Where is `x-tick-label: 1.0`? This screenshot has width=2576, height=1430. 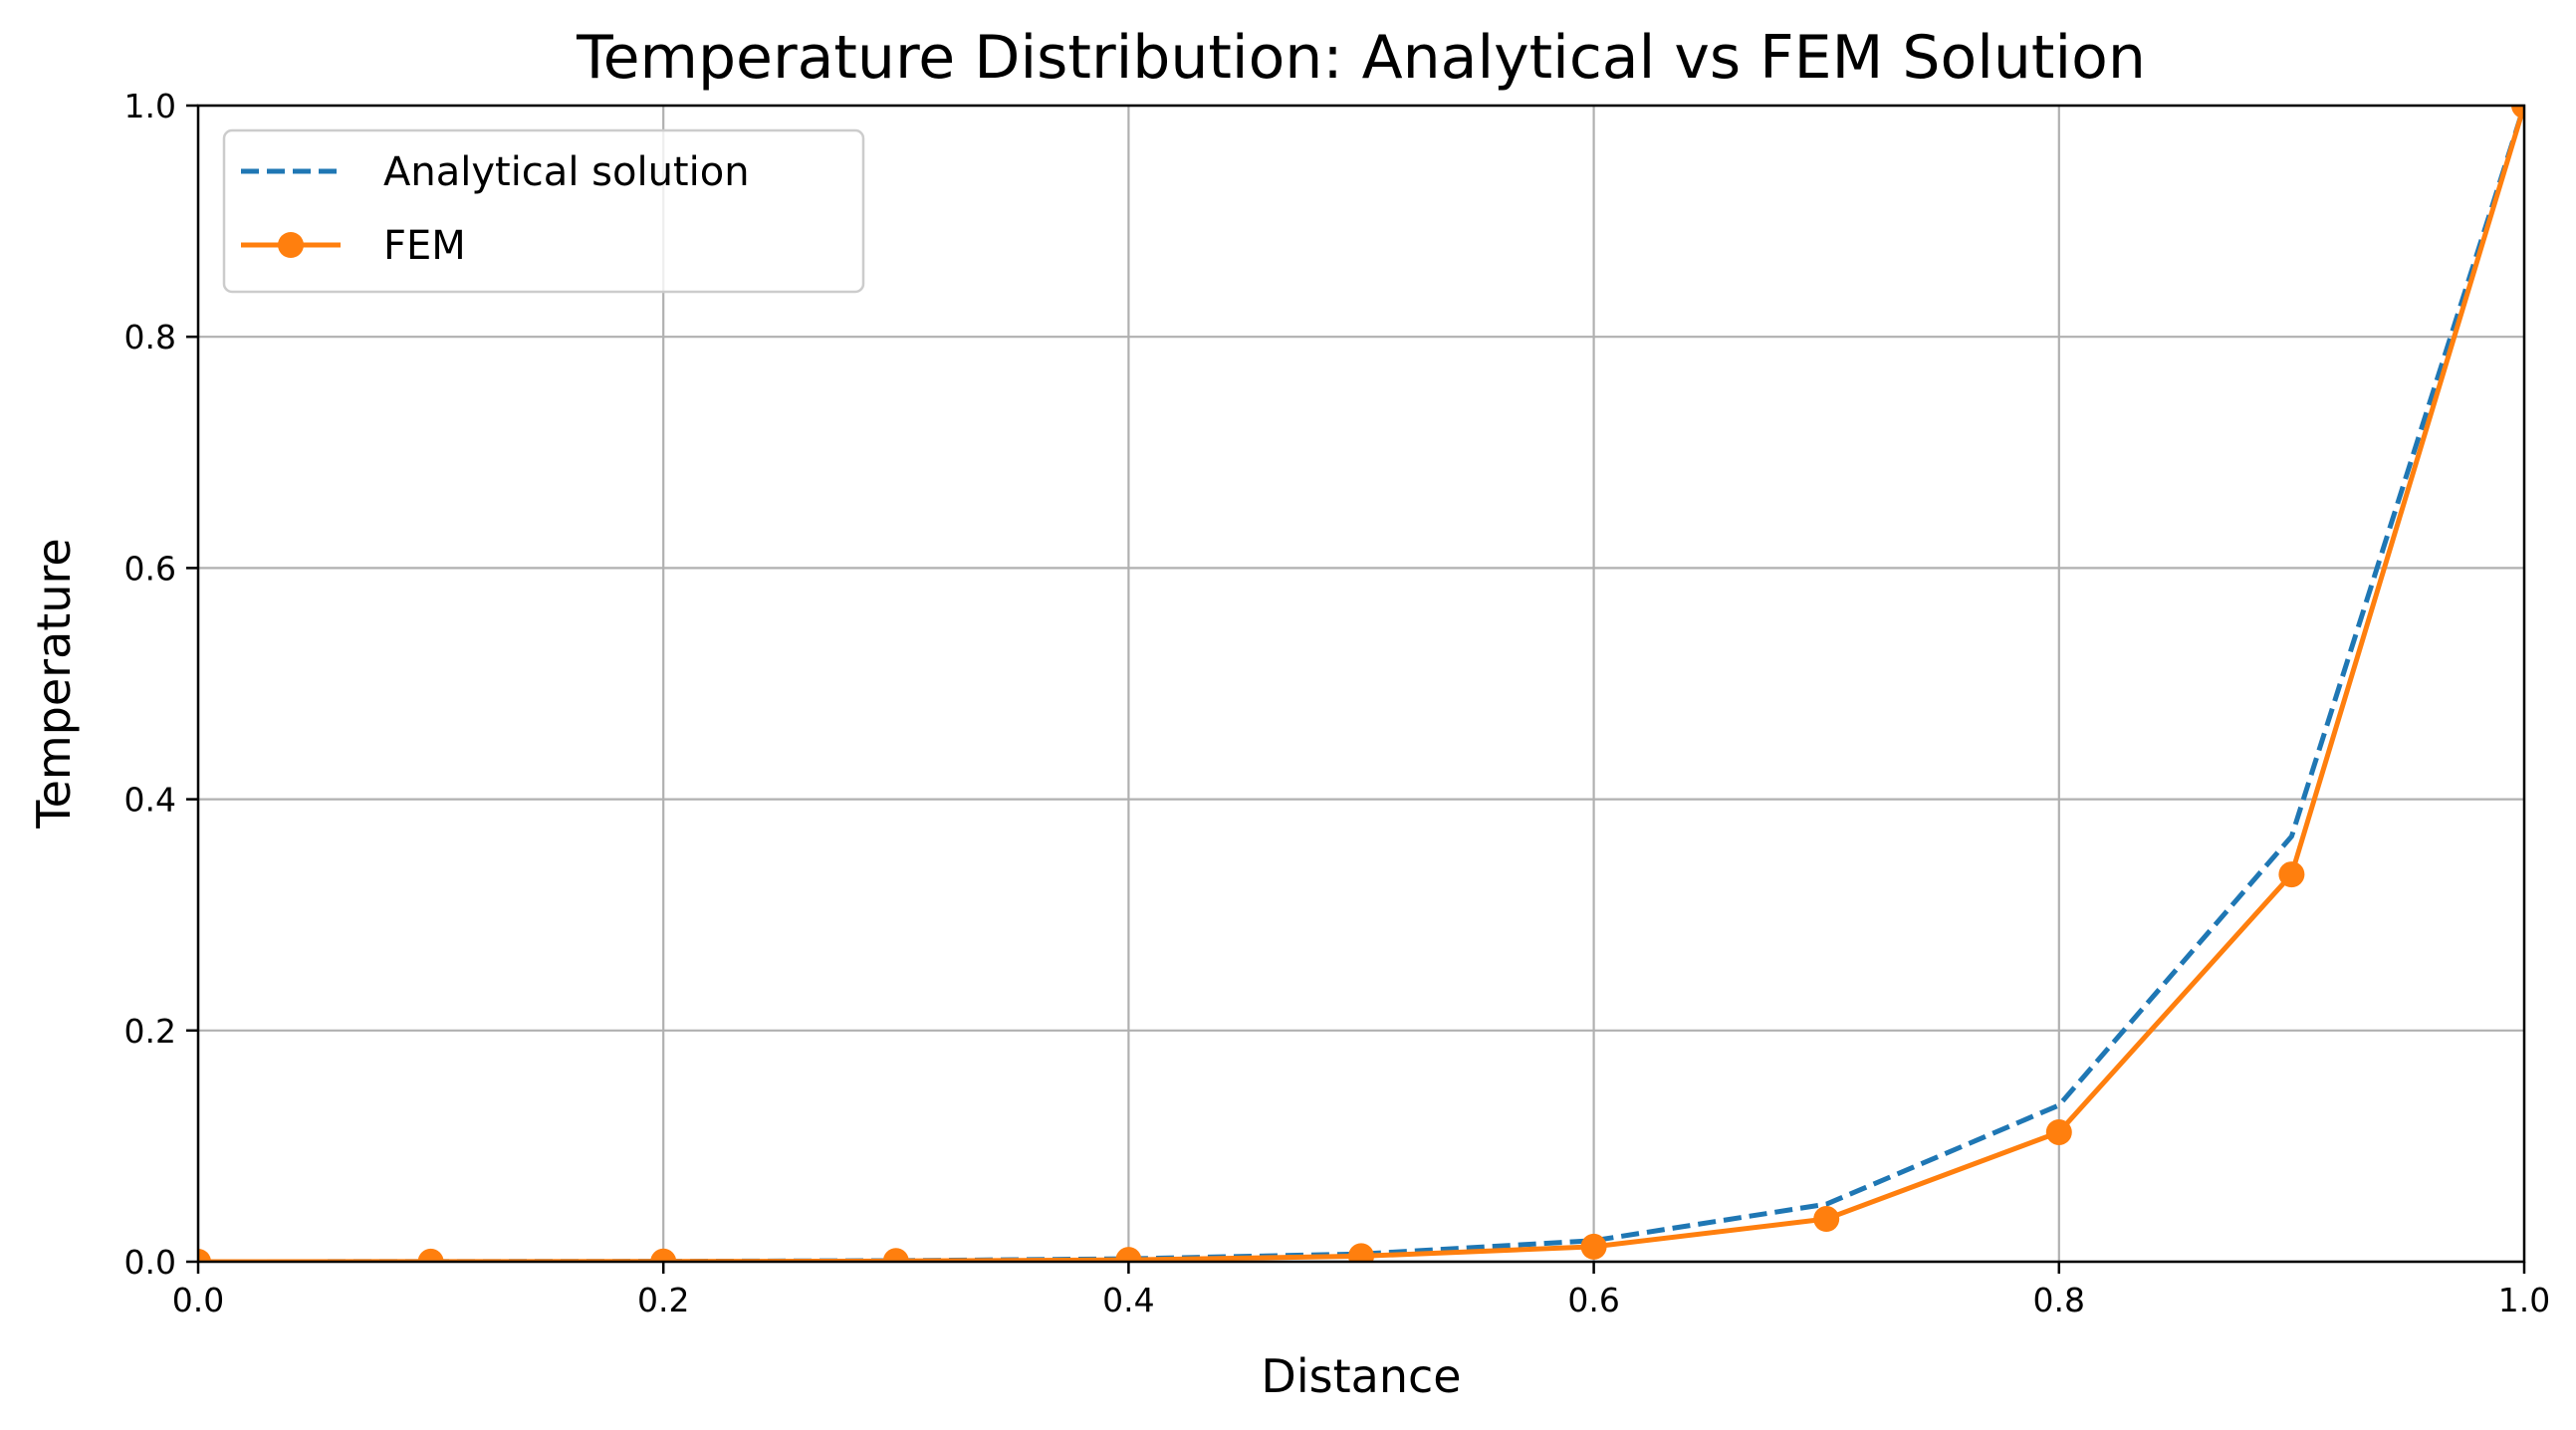
x-tick-label: 1.0 is located at coordinates (2524, 1300).